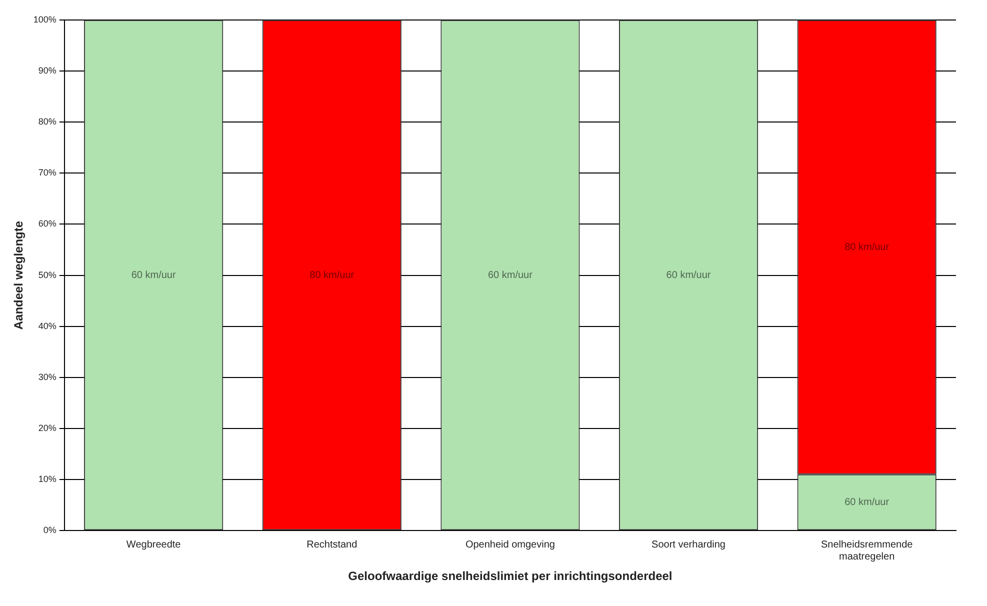 The width and height of the screenshot is (987, 606). I want to click on x-tick-label: Openheid omgeving, so click(510, 544).